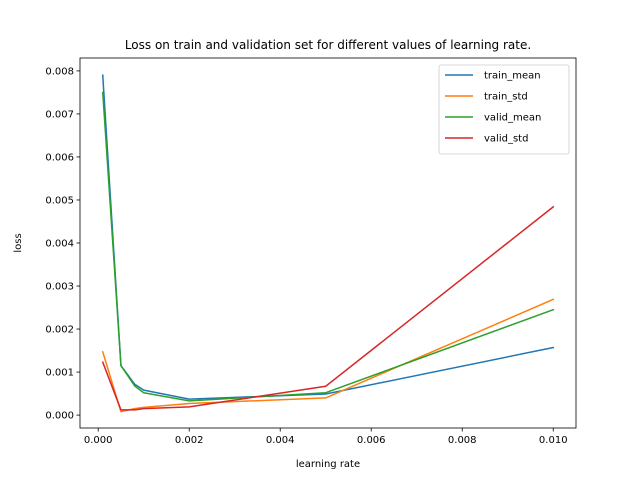 This screenshot has height=480, width=640. Describe the element at coordinates (59, 244) in the screenshot. I see `y-tick-label: 0.004` at that location.